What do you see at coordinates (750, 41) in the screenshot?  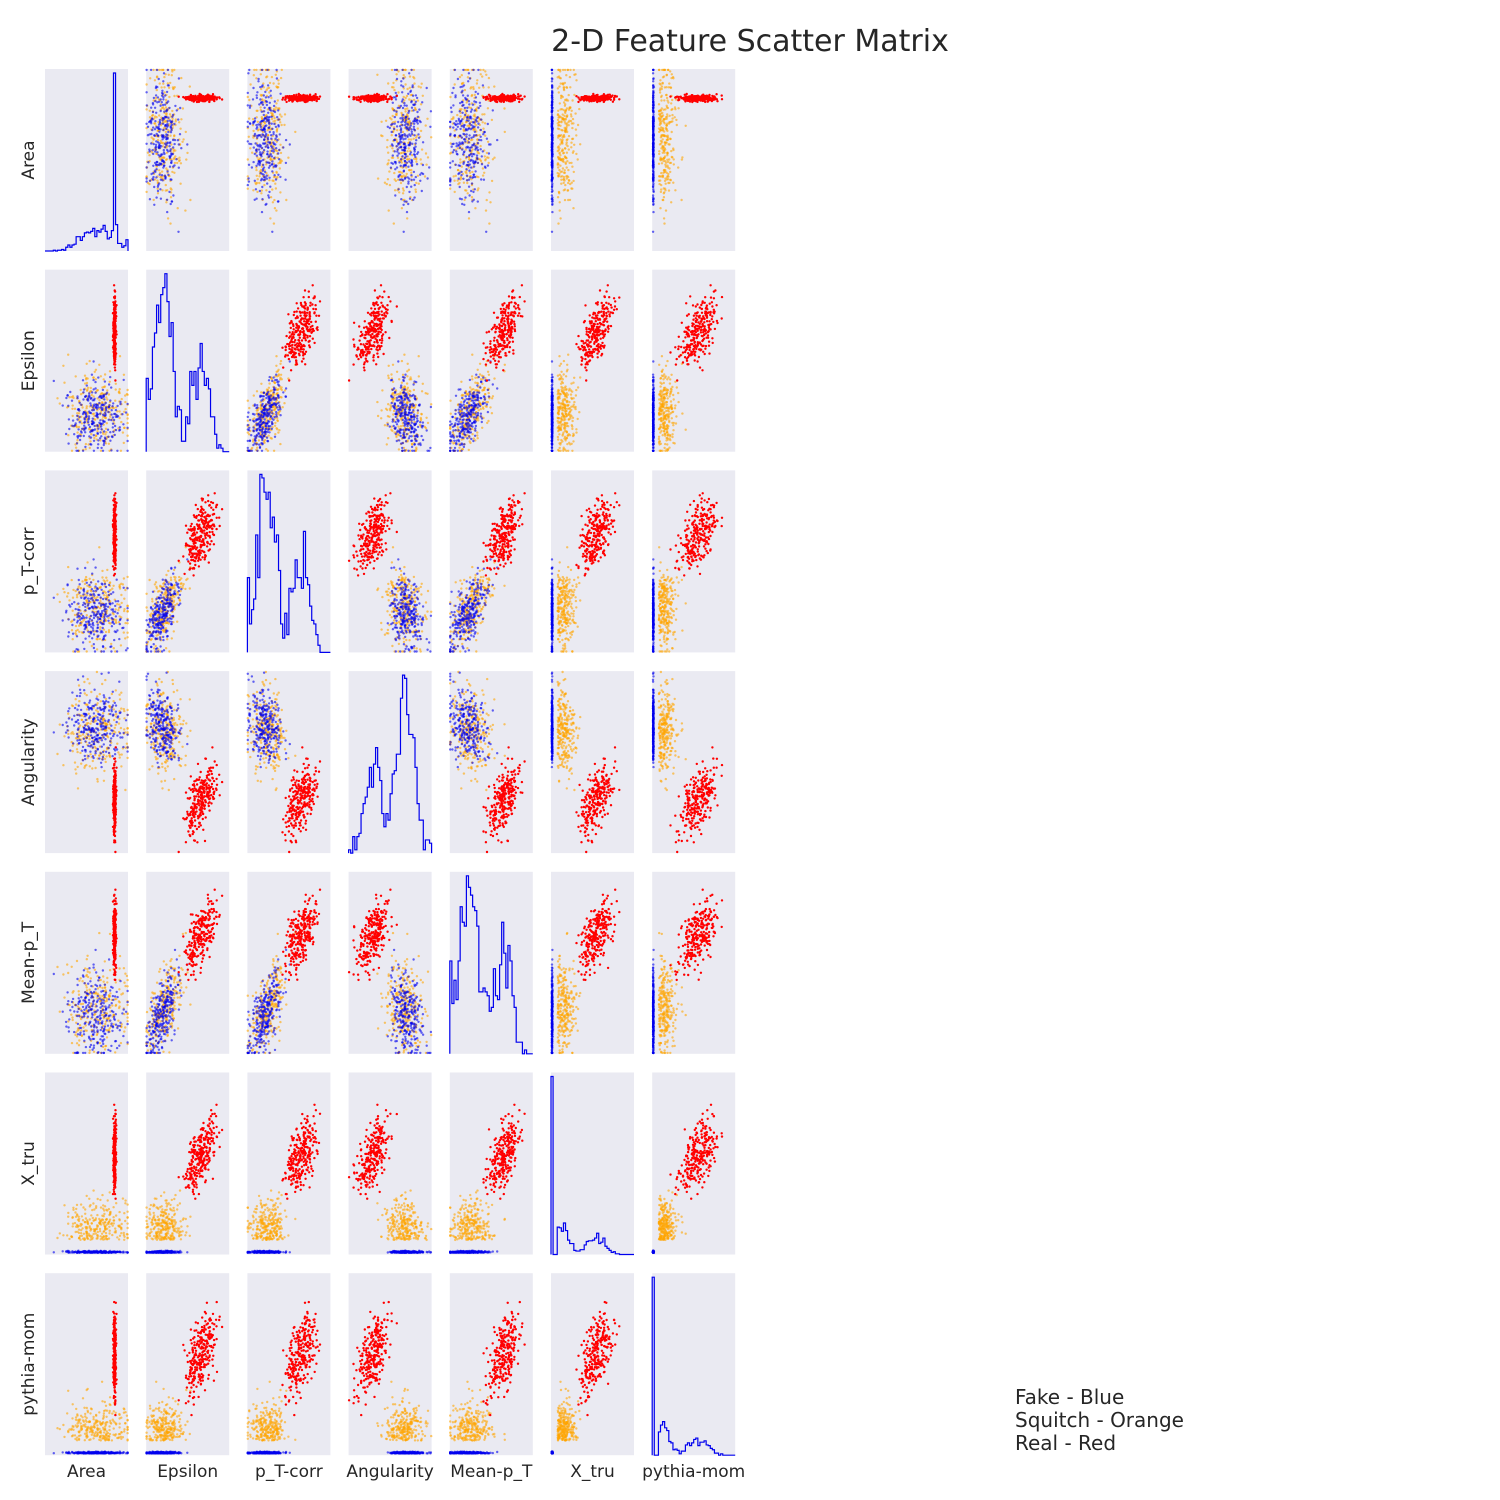 I see `chart-title: 2-D Feature Scatter Matrix` at bounding box center [750, 41].